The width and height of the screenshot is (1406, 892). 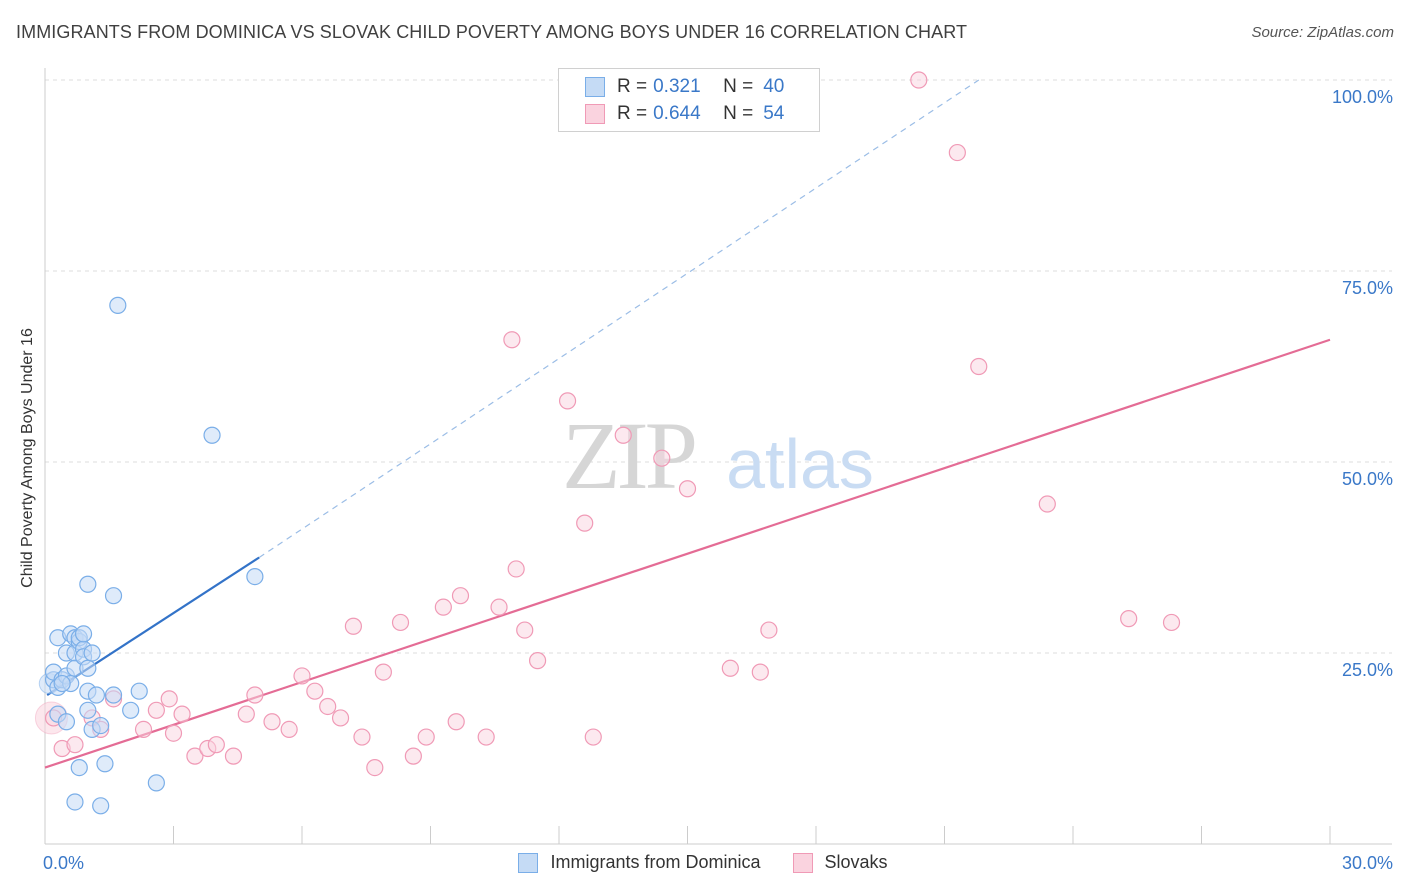 What do you see at coordinates (595, 114) in the screenshot?
I see `legend-swatch-slovaks` at bounding box center [595, 114].